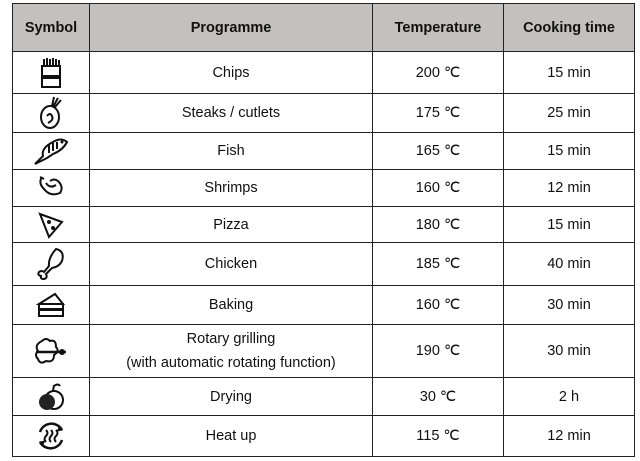 Image resolution: width=640 pixels, height=461 pixels. I want to click on temperature-cell: 190 ℃, so click(438, 351).